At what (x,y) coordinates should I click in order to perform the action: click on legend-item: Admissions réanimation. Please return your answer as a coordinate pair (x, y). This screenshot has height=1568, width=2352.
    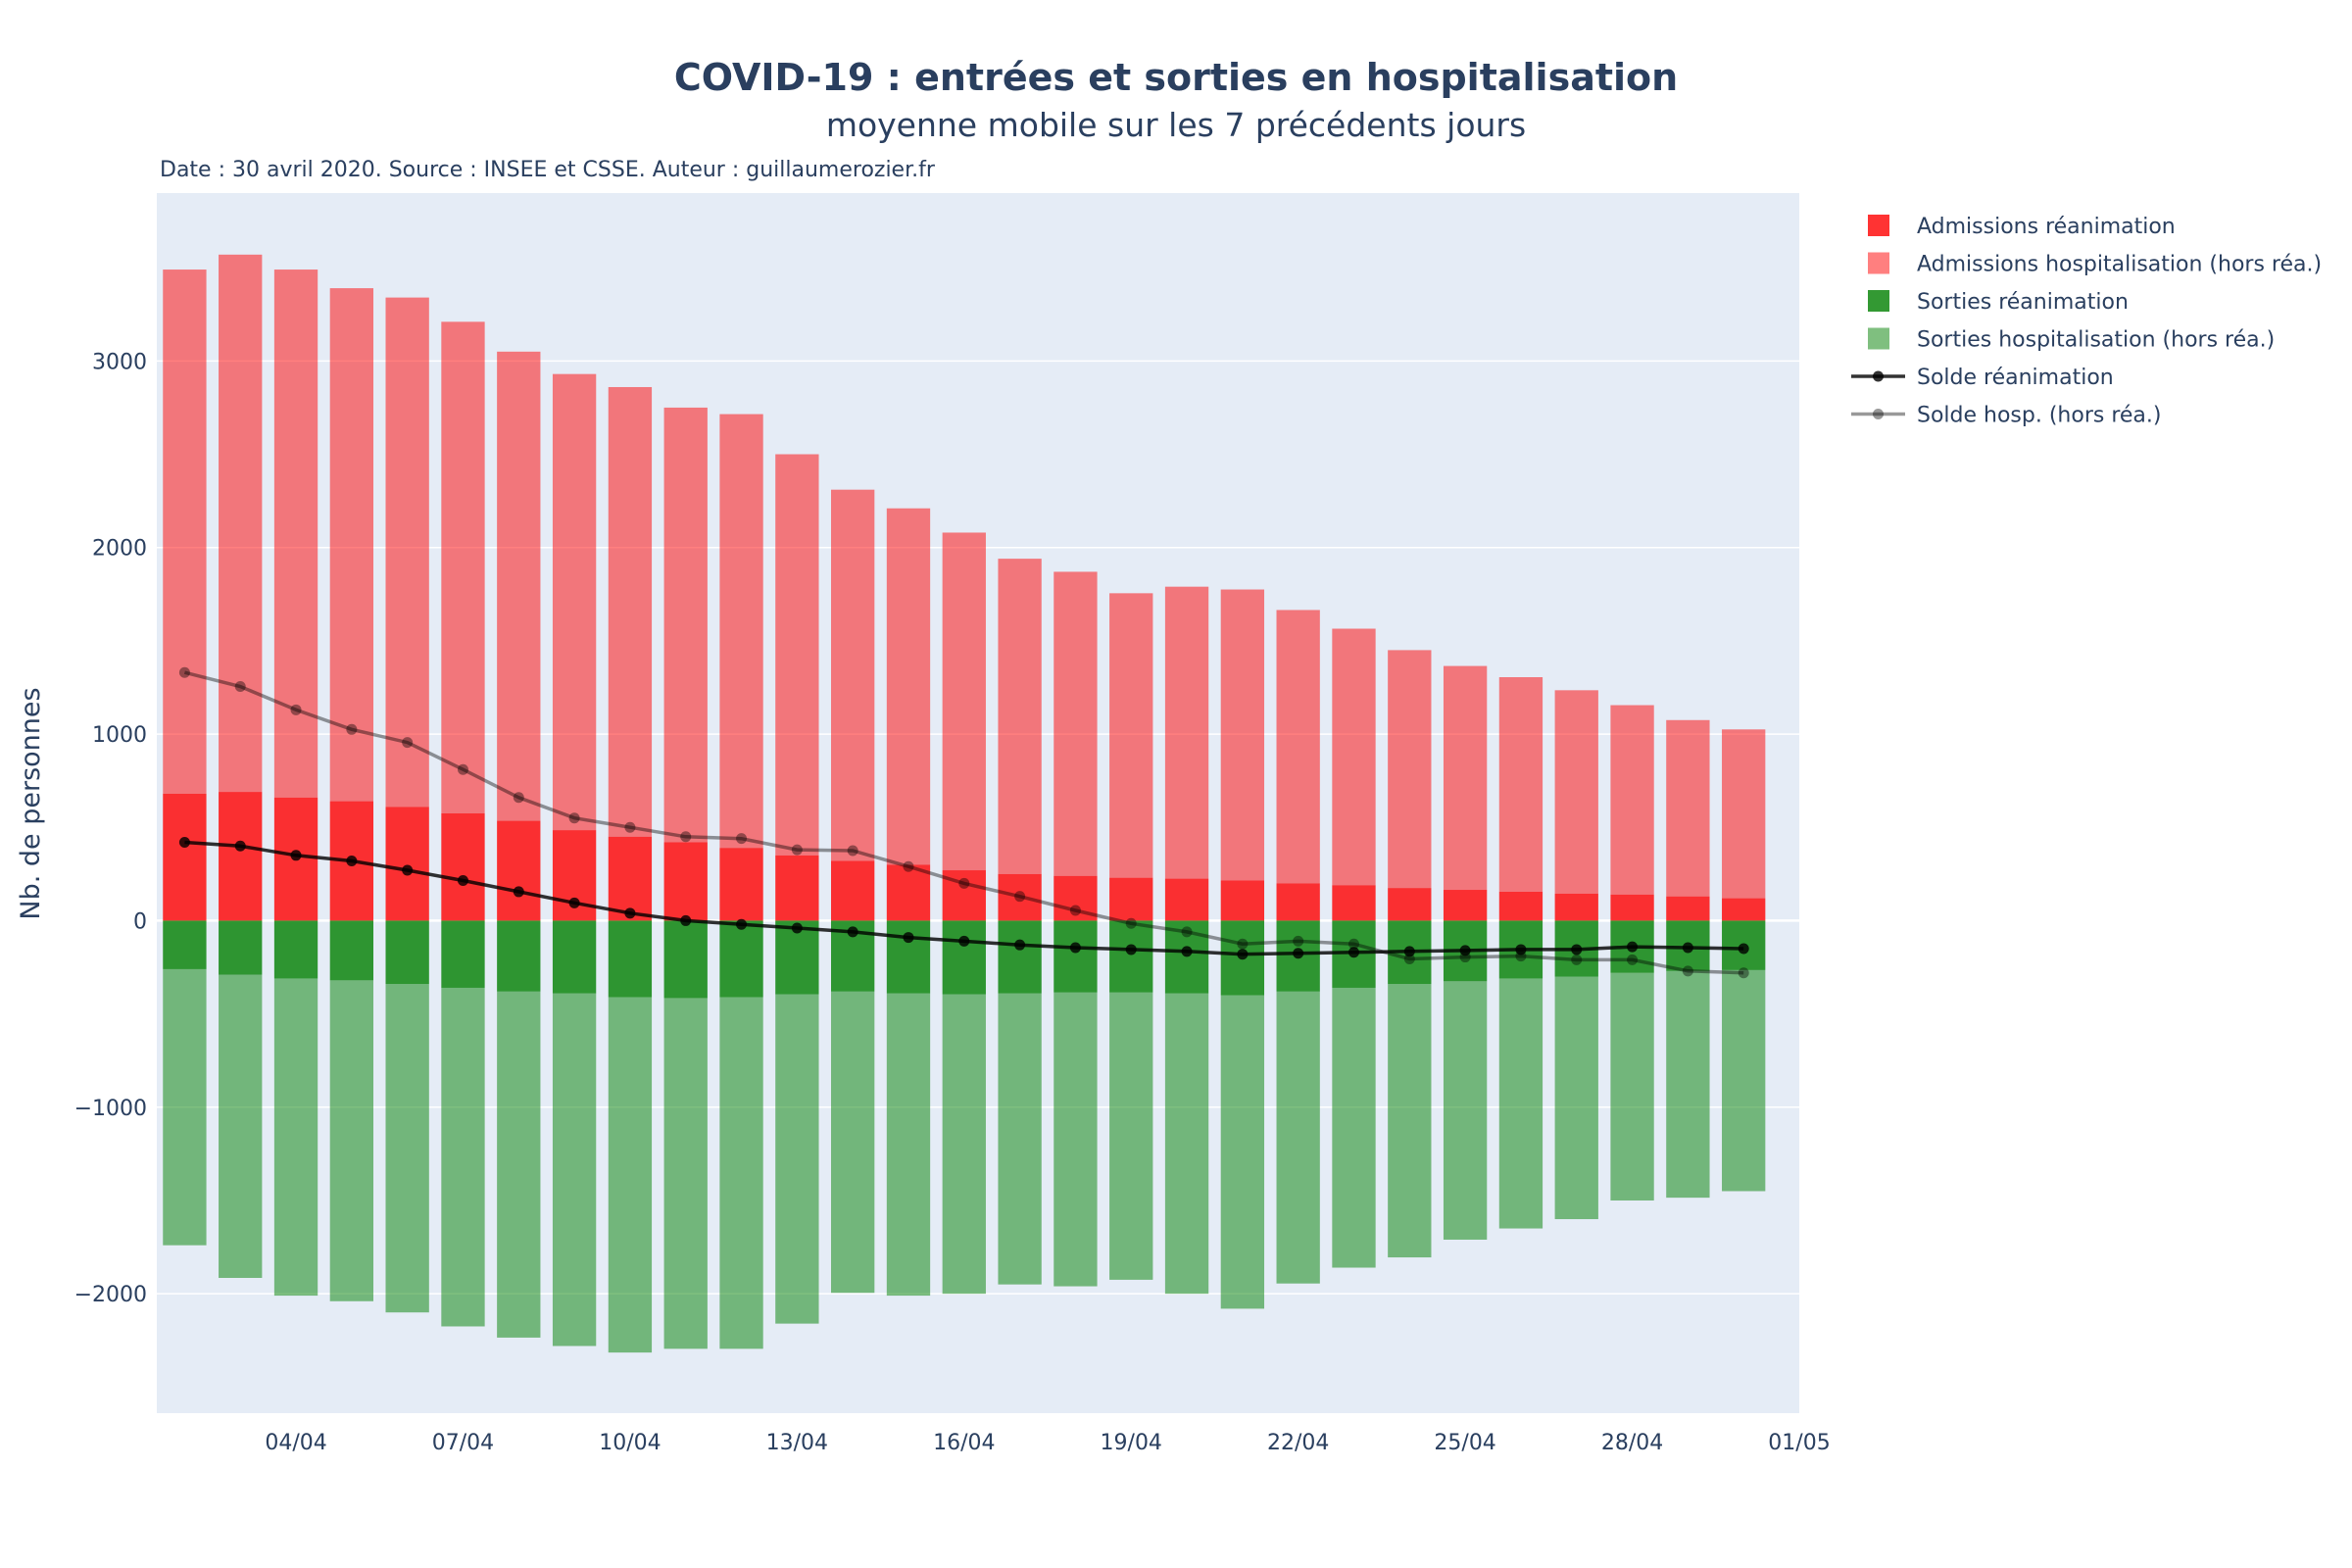
    Looking at the image, I should click on (2022, 227).